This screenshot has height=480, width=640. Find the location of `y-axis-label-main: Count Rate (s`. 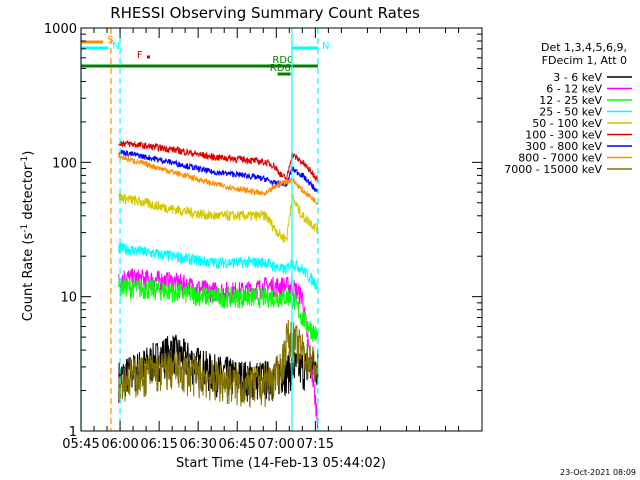

y-axis-label-main: Count Rate (s is located at coordinates (28, 277).